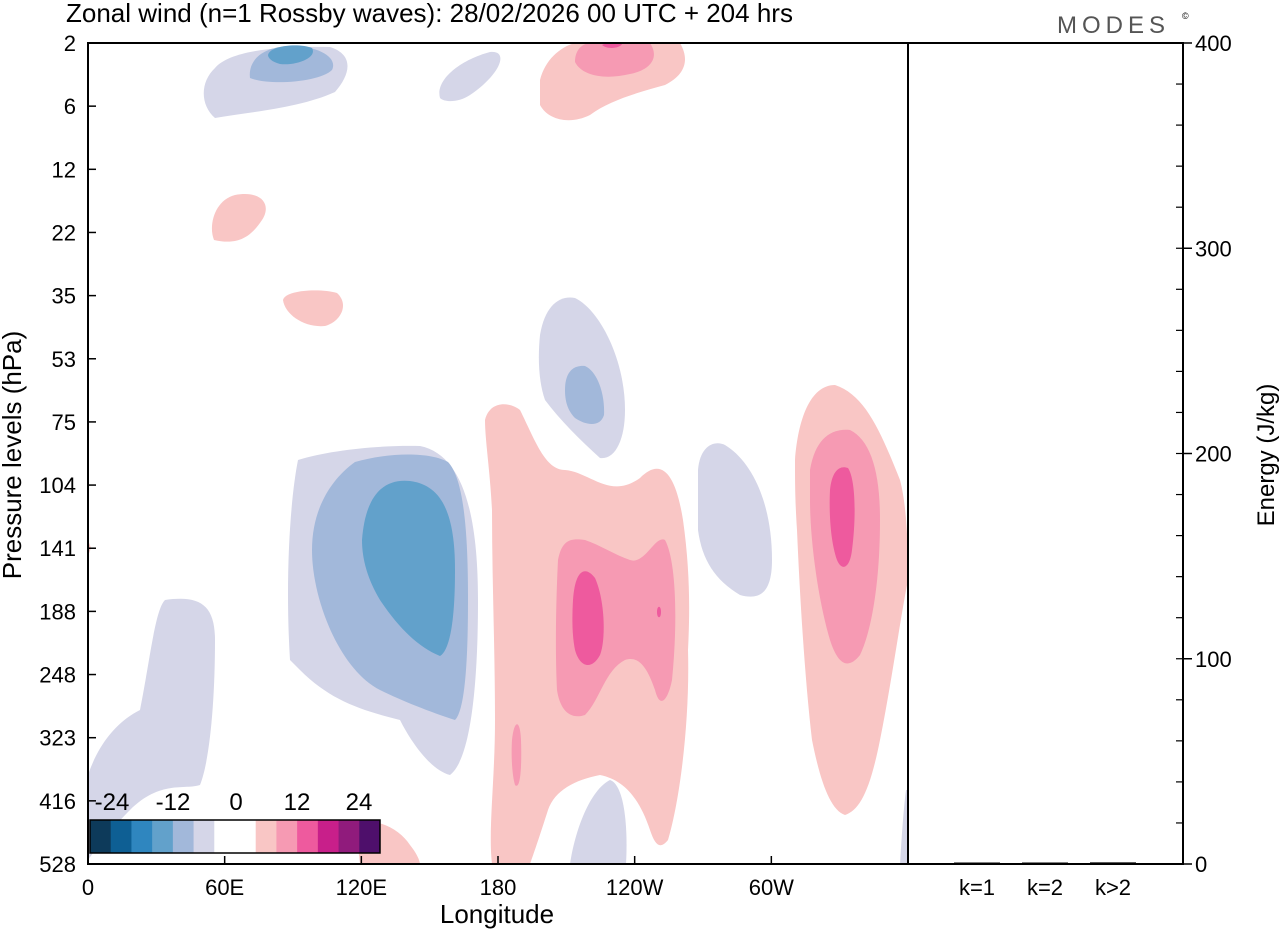 This screenshot has height=930, width=1280. What do you see at coordinates (1213, 248) in the screenshot?
I see `energy-tick-label: 300` at bounding box center [1213, 248].